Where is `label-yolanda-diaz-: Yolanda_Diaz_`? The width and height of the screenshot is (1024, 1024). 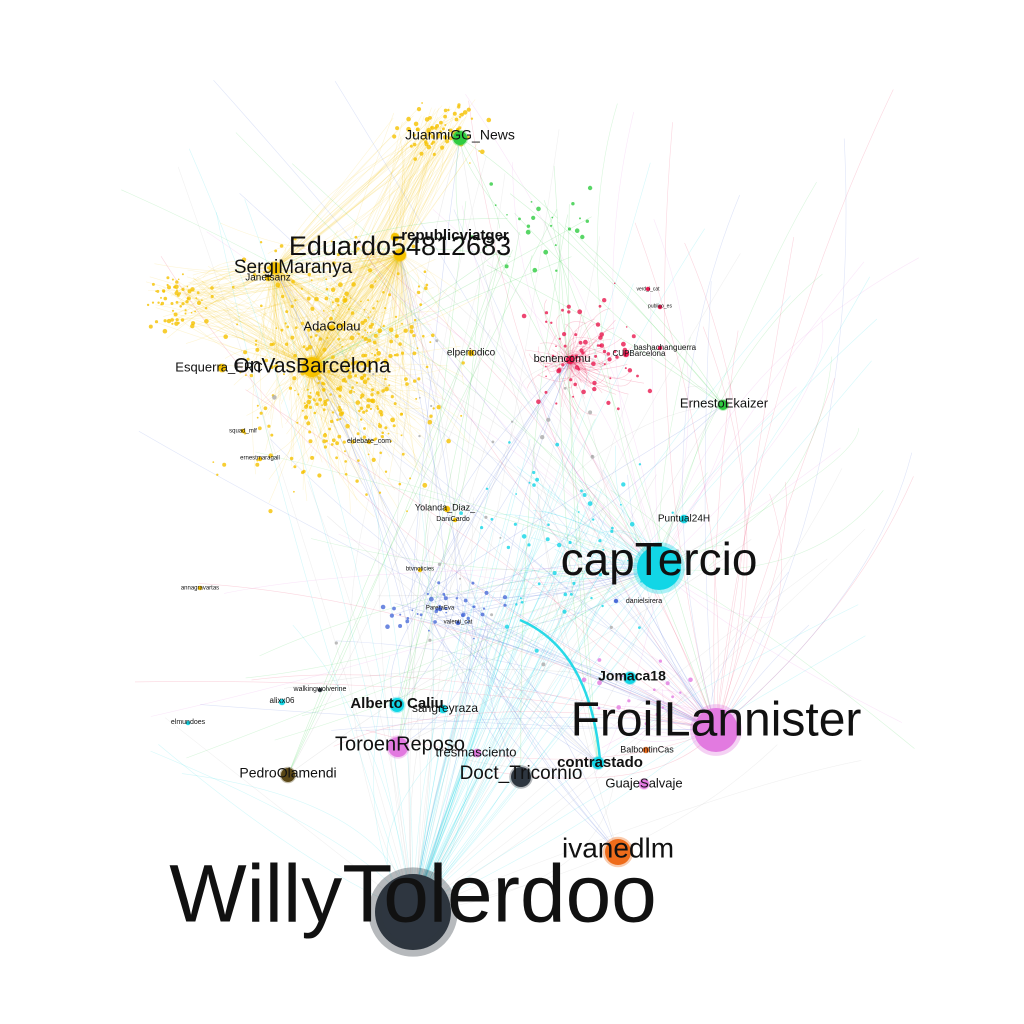
label-yolanda-diaz-: Yolanda_Diaz_ is located at coordinates (445, 507).